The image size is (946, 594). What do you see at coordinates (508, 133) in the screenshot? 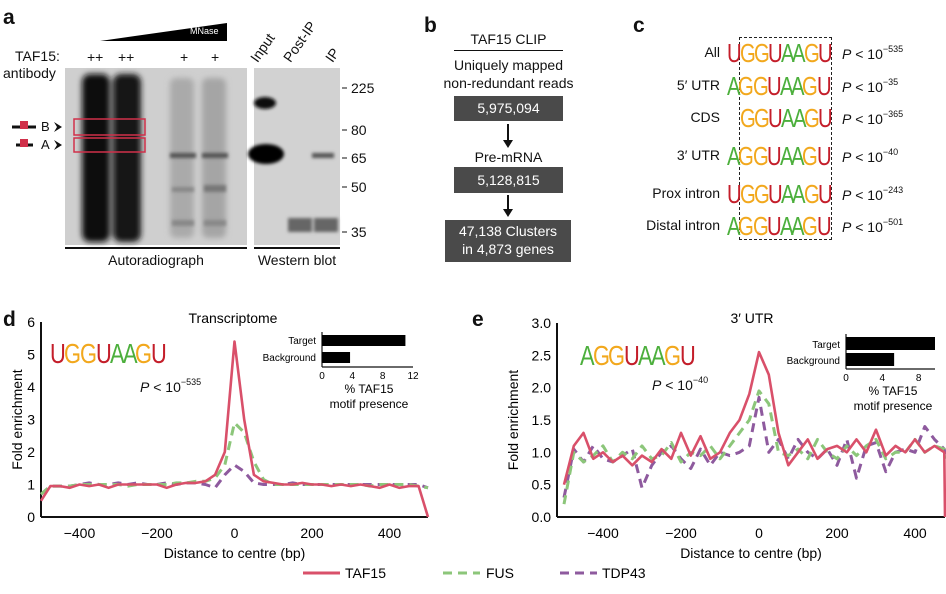
I see `arrow-1-shaft` at bounding box center [508, 133].